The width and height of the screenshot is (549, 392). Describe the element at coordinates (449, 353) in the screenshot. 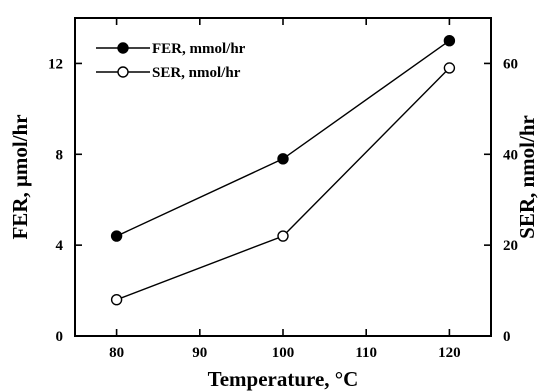

I see `x-tick-label: 120` at that location.